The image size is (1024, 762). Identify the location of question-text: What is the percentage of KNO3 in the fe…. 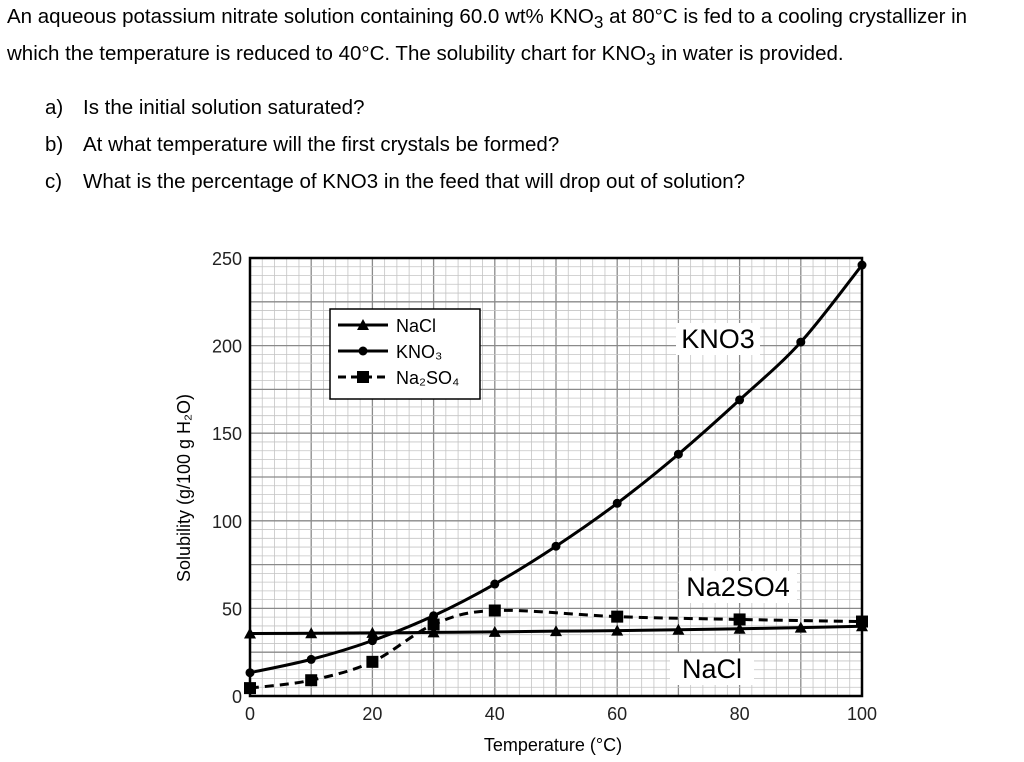
(414, 181).